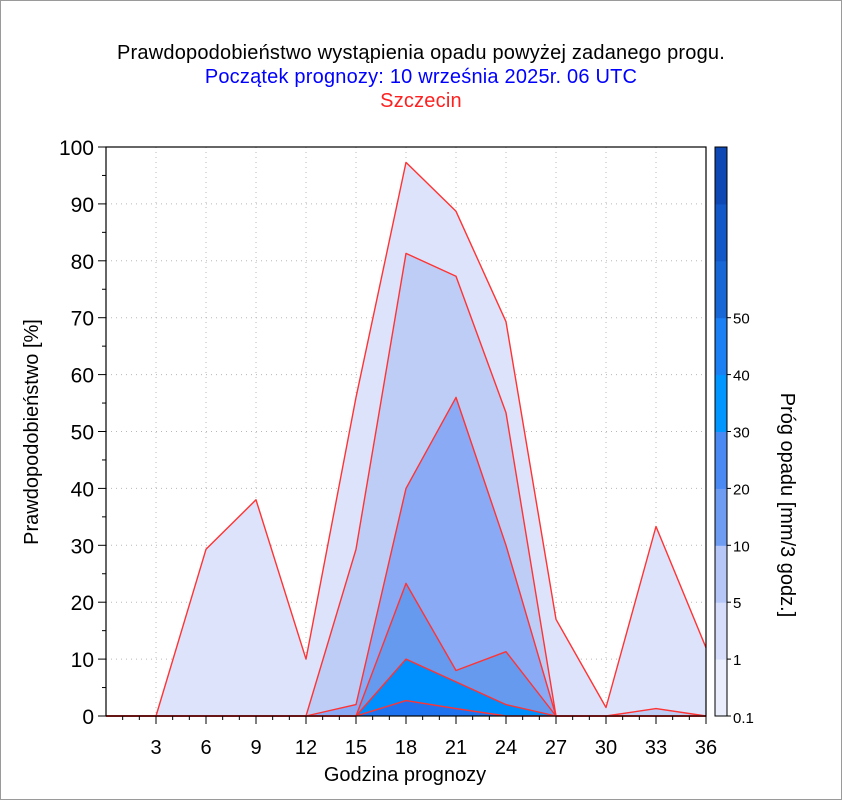 Image resolution: width=842 pixels, height=800 pixels. What do you see at coordinates (787, 505) in the screenshot?
I see `colorbar-label: Próg opadu [mm/3 godz.]` at bounding box center [787, 505].